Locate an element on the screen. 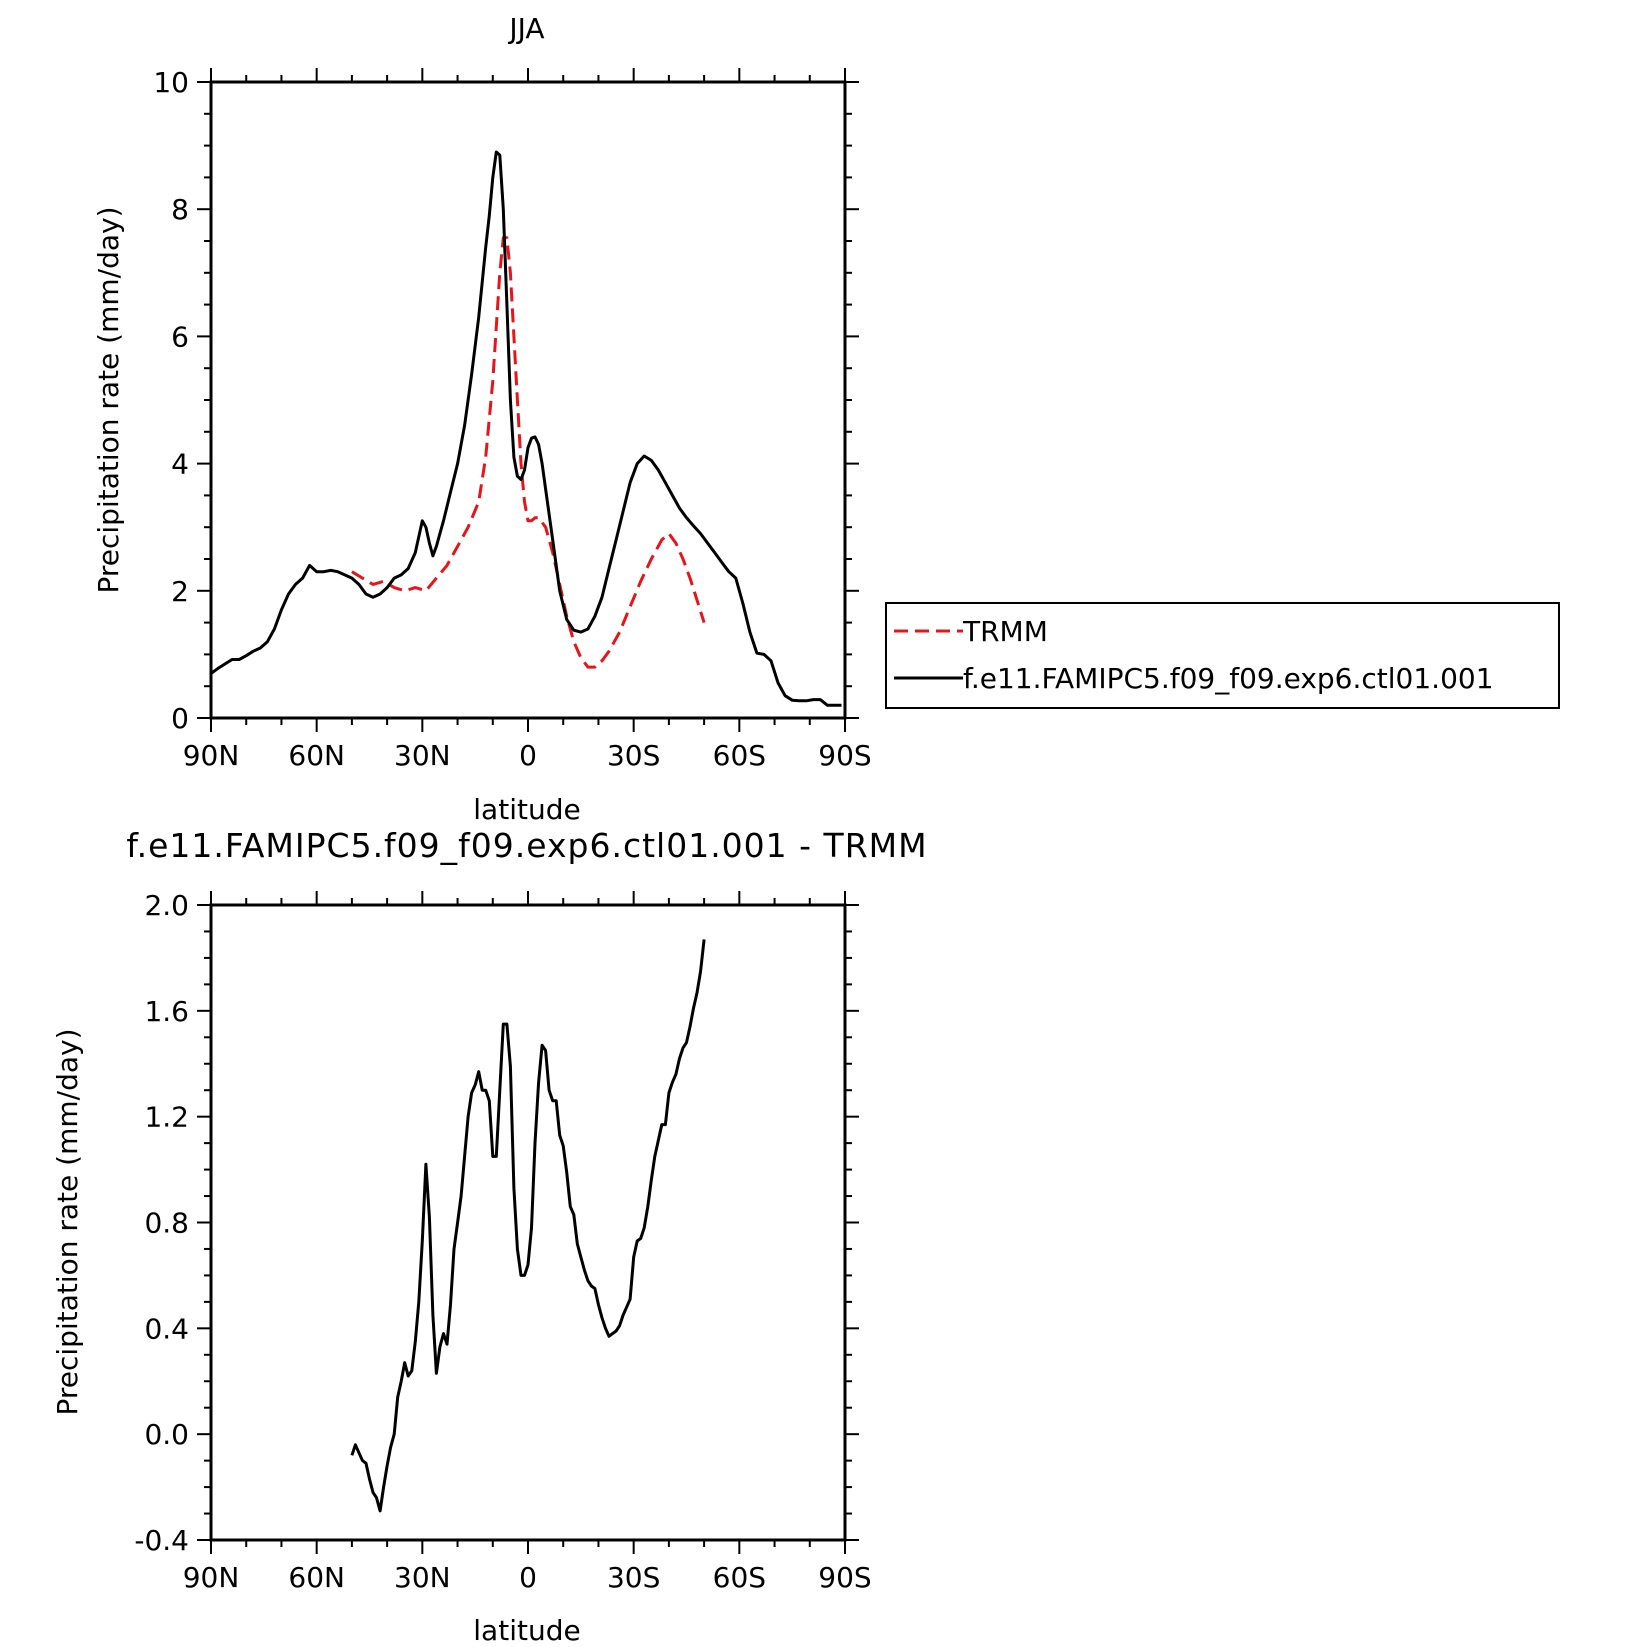 The width and height of the screenshot is (1647, 1647). series-line-difference is located at coordinates (528, 1226).